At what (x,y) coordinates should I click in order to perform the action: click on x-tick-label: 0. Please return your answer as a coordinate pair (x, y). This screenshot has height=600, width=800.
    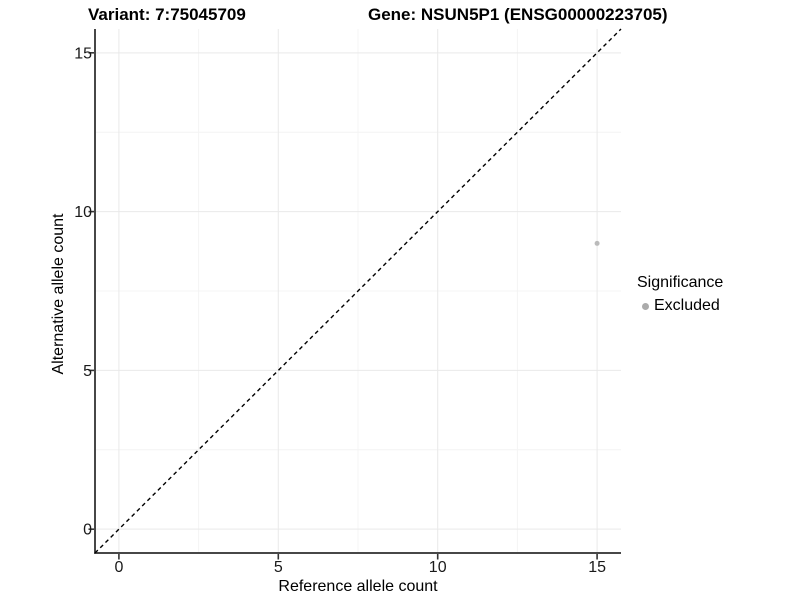
    Looking at the image, I should click on (118, 567).